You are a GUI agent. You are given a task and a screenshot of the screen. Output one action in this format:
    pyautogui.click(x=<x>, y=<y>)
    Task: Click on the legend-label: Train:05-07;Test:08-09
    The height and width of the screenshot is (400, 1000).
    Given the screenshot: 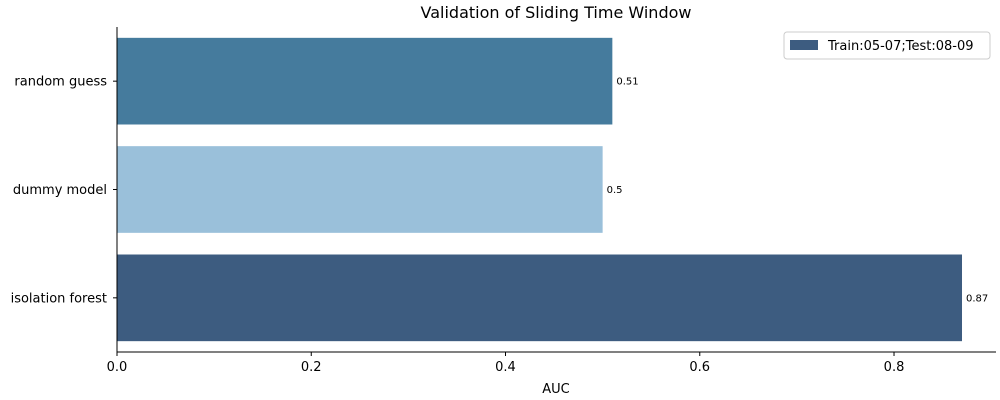 What is the action you would take?
    pyautogui.click(x=900, y=46)
    